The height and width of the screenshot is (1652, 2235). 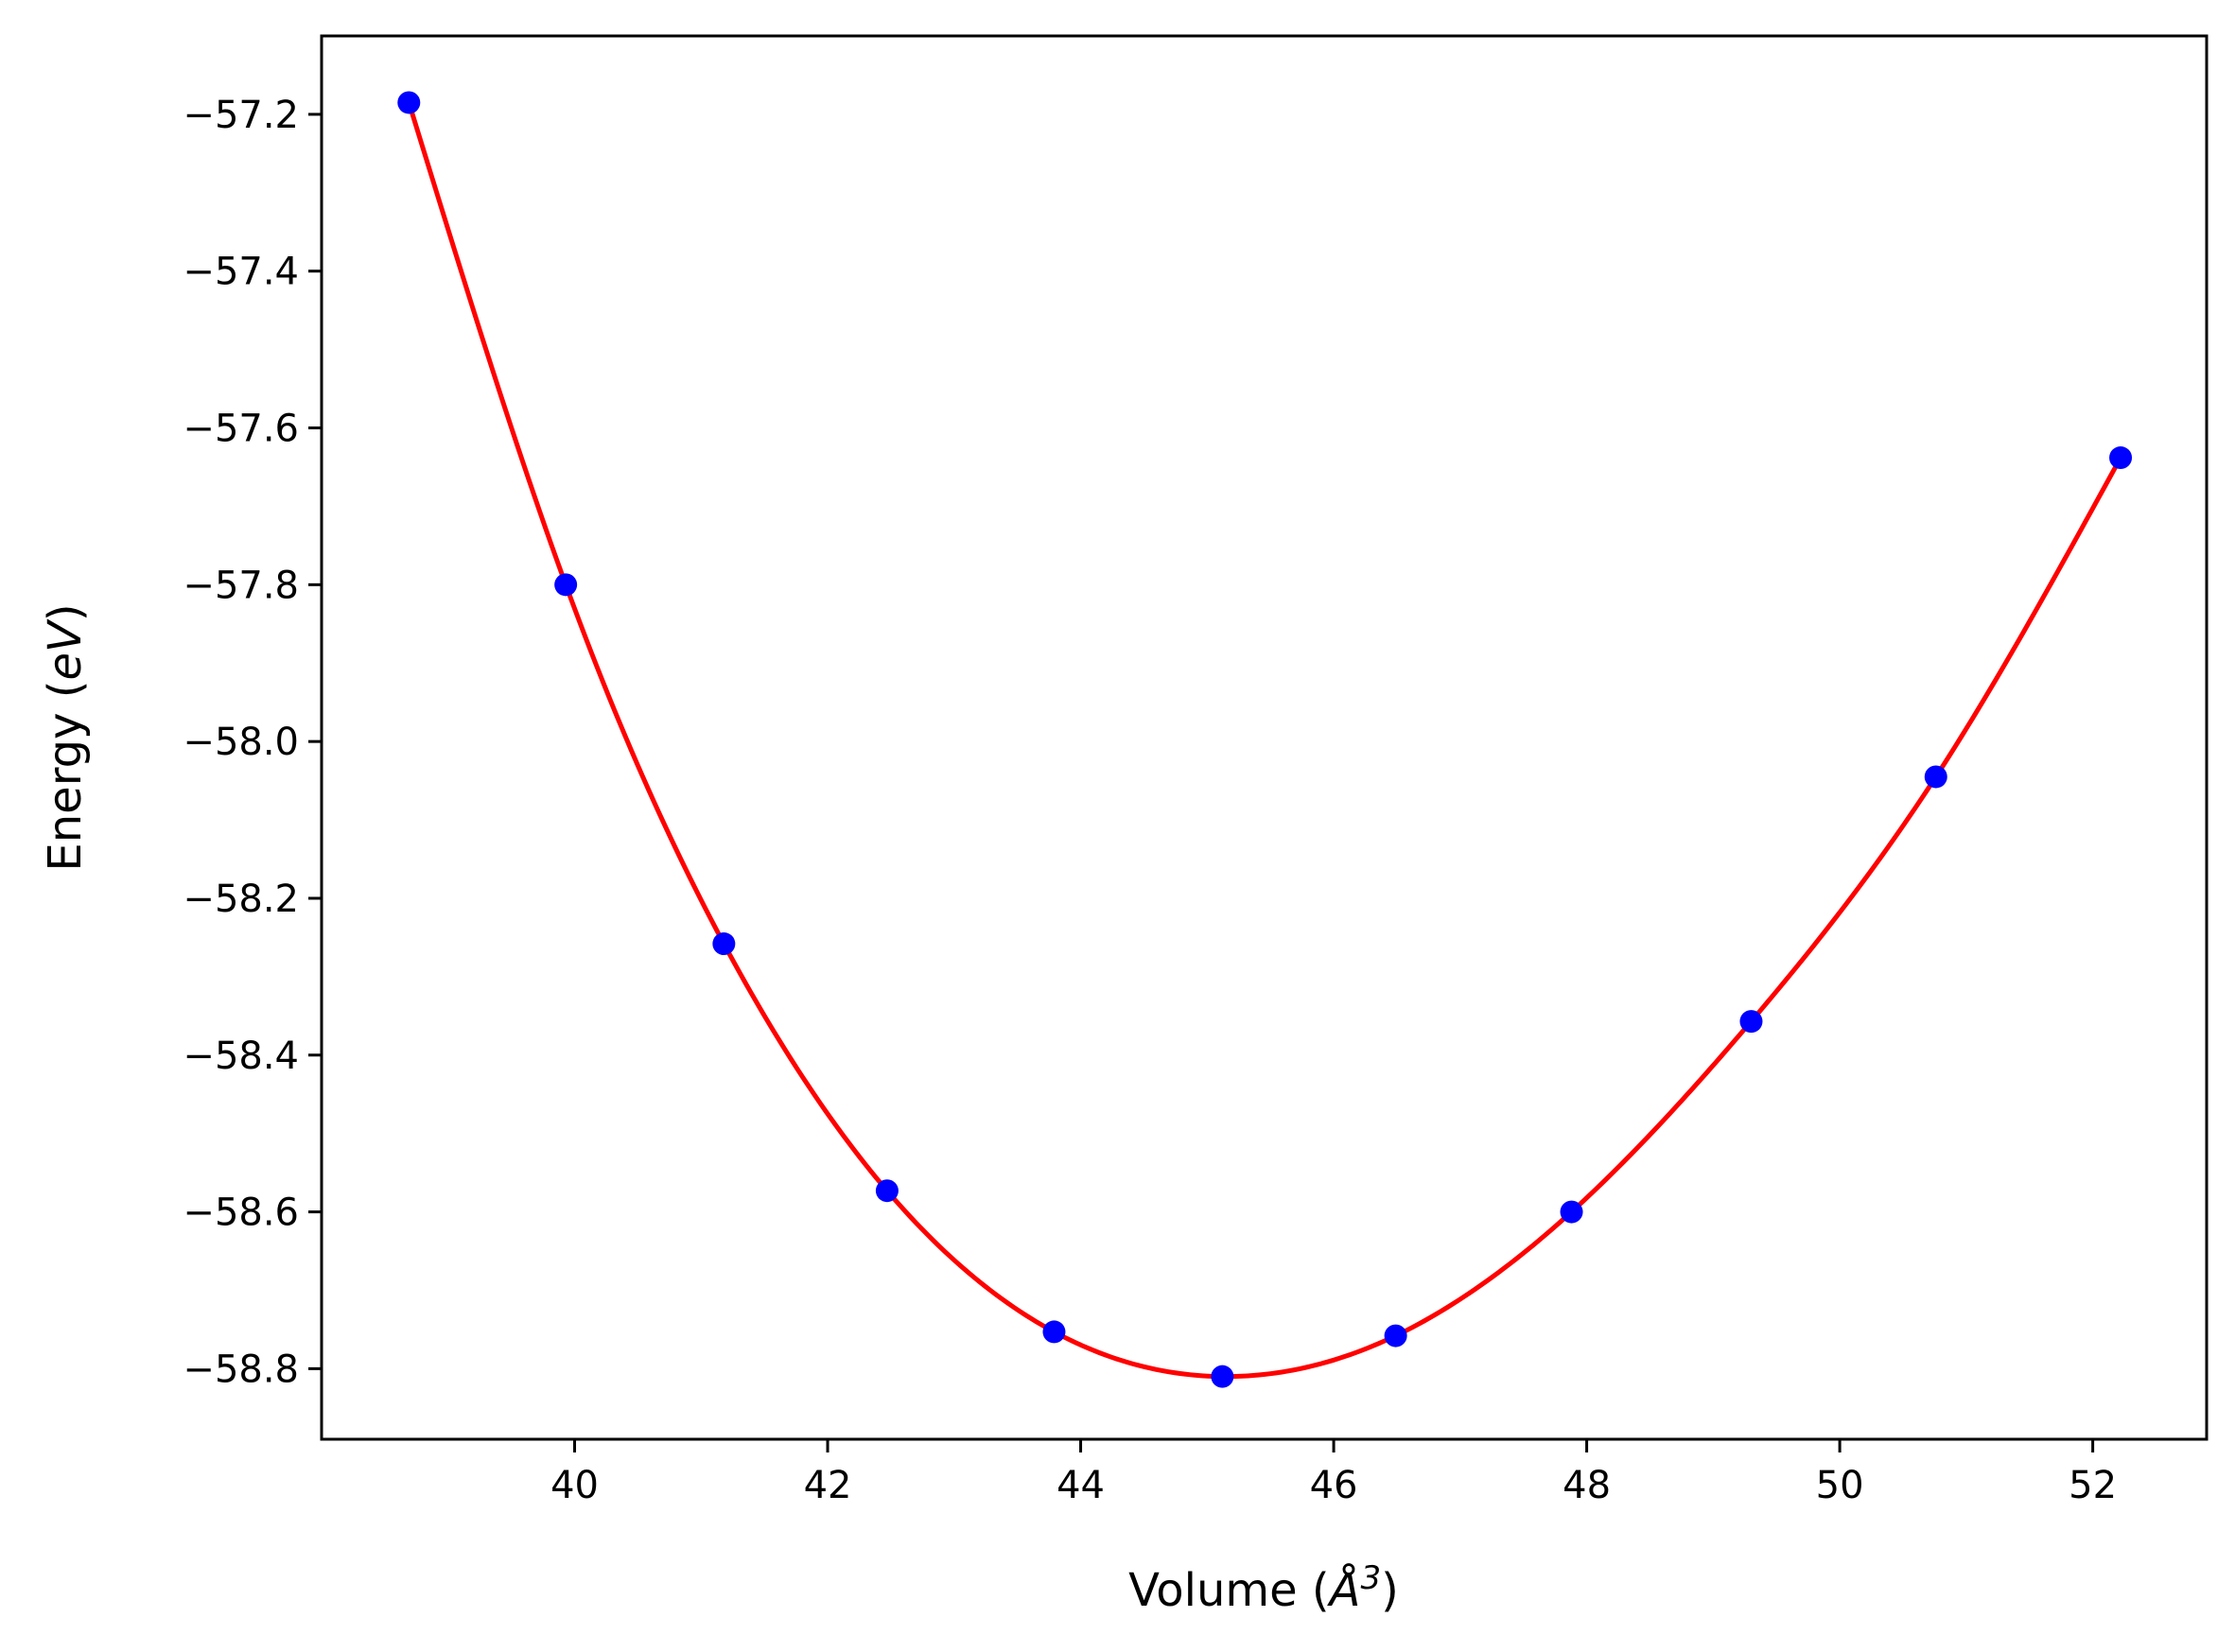 I want to click on x-tick-label: 50, so click(x=1840, y=1486).